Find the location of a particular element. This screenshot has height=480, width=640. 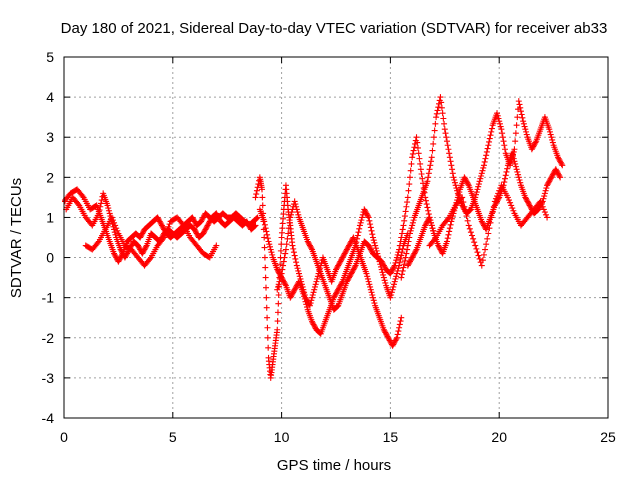

x-tick-label: 20 is located at coordinates (499, 437).